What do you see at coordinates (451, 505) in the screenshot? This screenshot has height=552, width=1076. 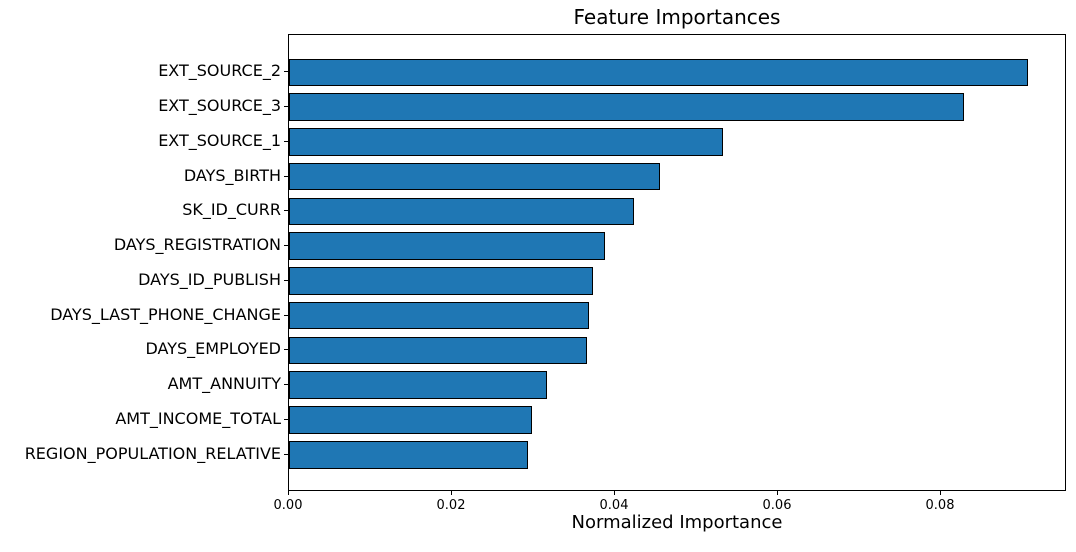 I see `x-tick-label: 0.02` at bounding box center [451, 505].